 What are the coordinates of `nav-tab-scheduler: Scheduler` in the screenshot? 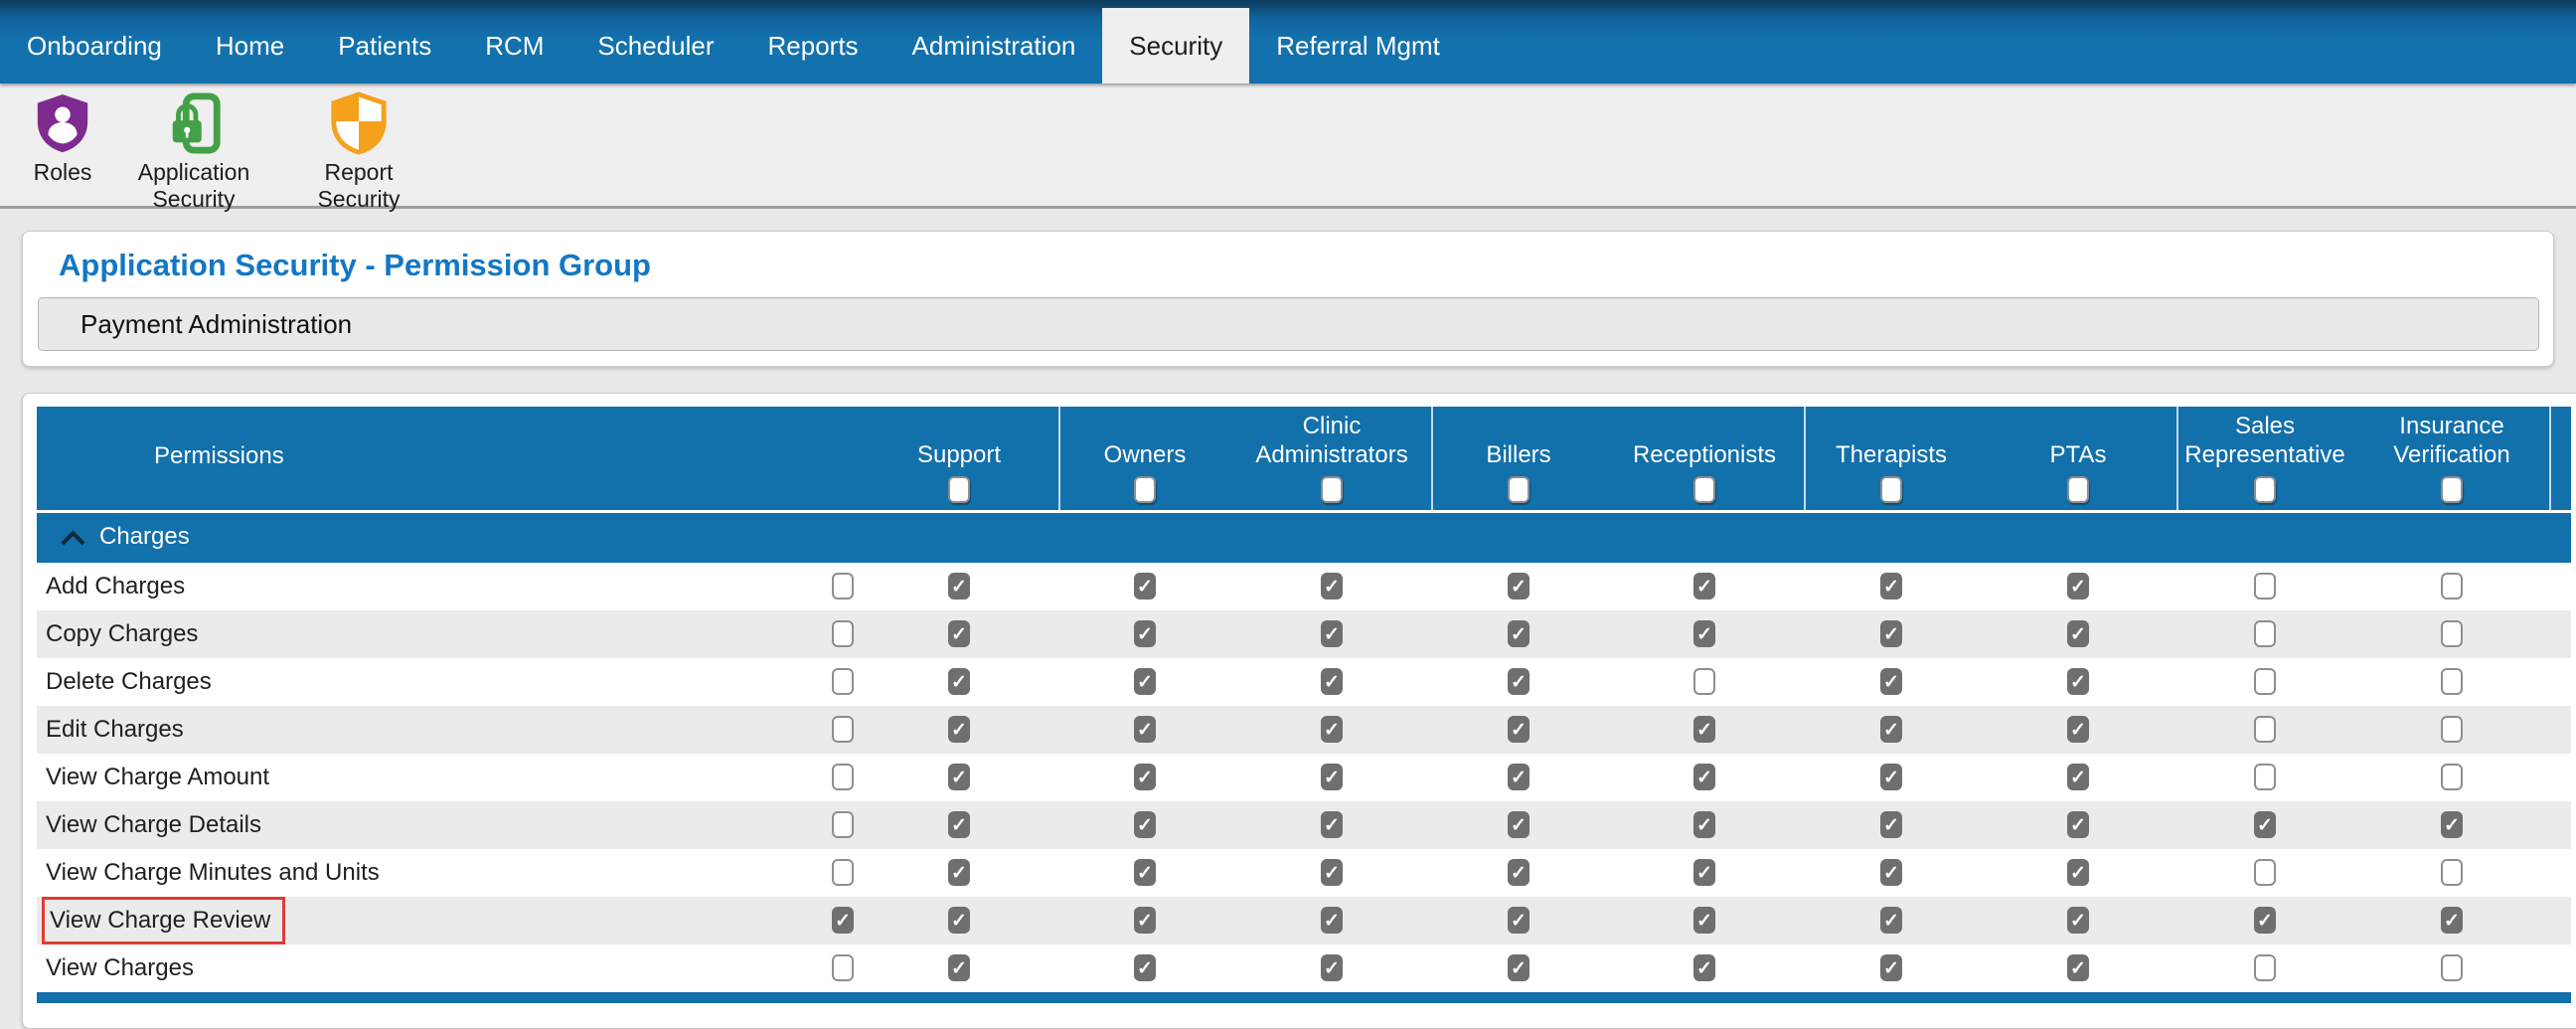 It's located at (656, 46).